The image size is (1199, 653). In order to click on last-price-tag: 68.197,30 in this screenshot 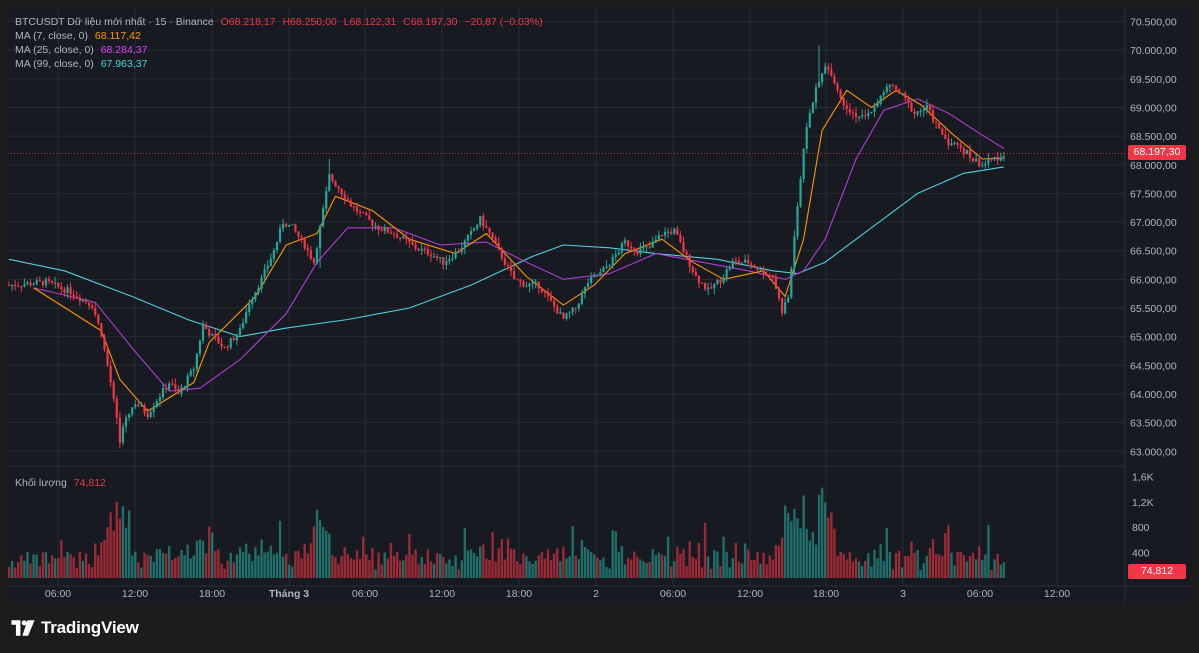, I will do `click(1157, 152)`.